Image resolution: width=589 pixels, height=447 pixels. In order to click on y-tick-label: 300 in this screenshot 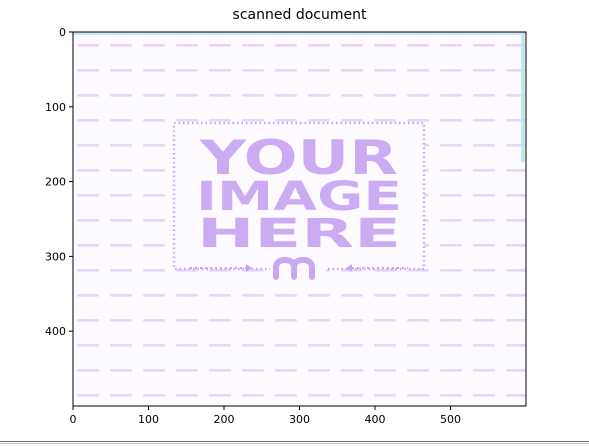, I will do `click(55, 256)`.